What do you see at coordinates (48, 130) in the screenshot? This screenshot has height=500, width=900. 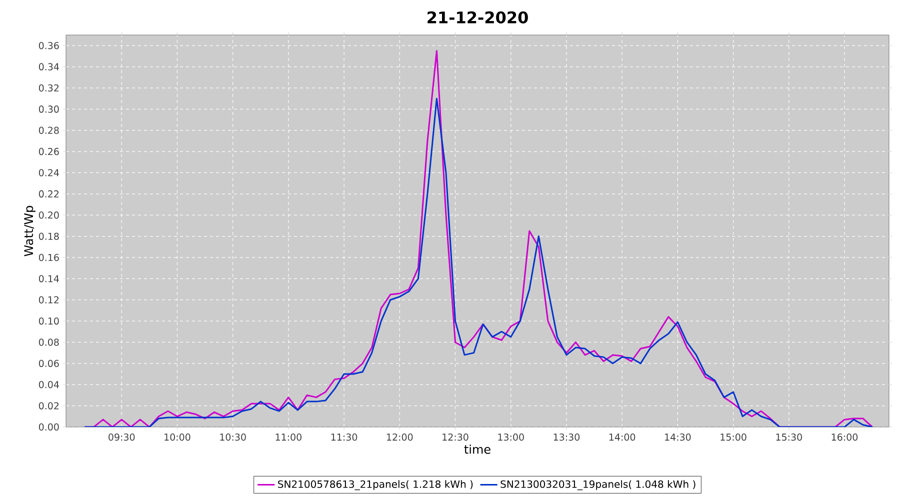 I see `y-tick-label: 0.28` at bounding box center [48, 130].